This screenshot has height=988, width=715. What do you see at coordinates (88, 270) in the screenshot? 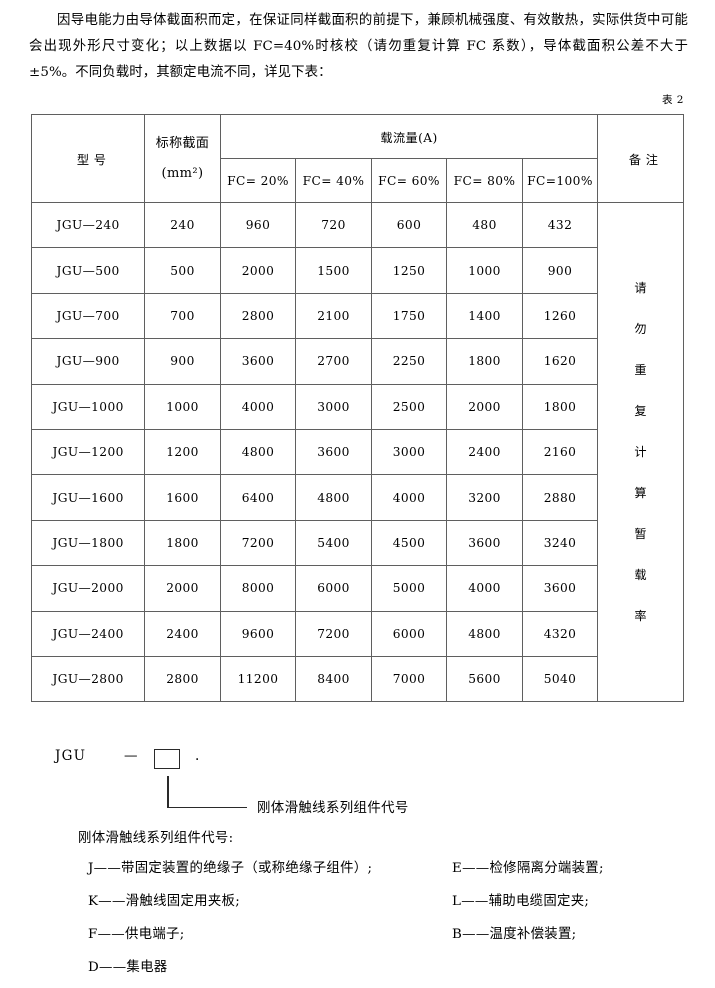
I see `cell-model: JGU—500` at bounding box center [88, 270].